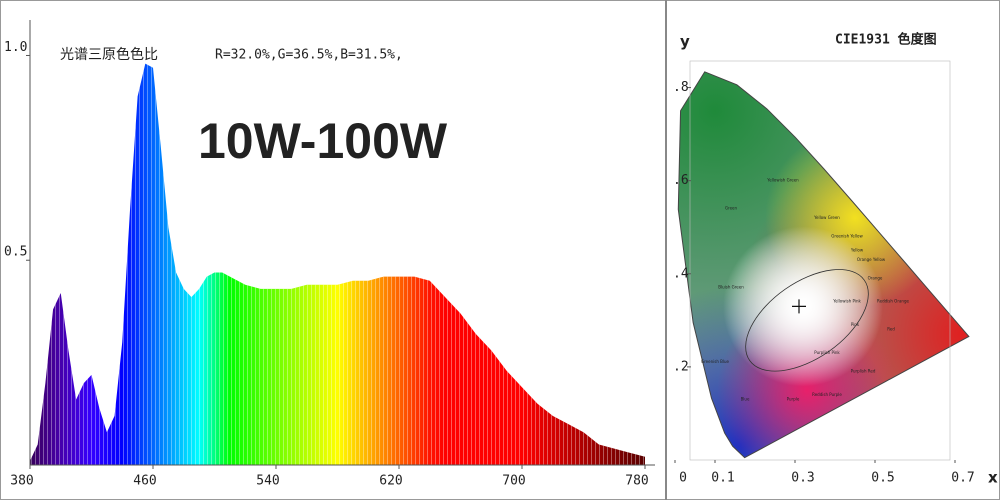  Describe the element at coordinates (846, 301) in the screenshot. I see `region-label: Yellowish Pink` at that location.